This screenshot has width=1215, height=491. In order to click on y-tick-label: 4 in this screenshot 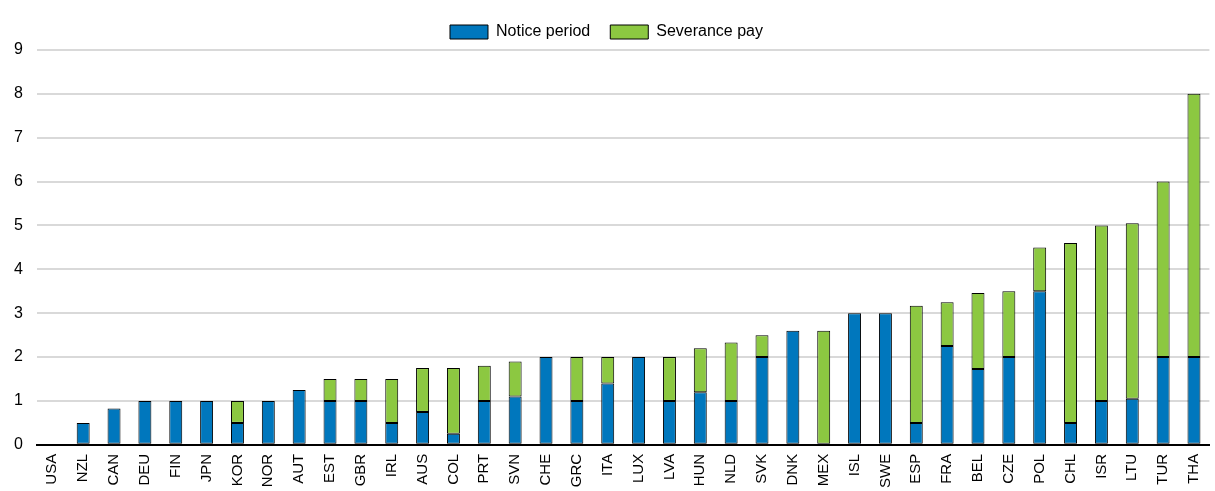, I will do `click(18, 268)`.